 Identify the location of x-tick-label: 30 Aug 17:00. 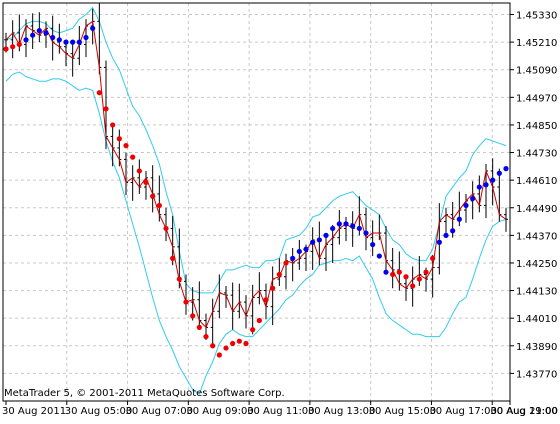
(462, 411).